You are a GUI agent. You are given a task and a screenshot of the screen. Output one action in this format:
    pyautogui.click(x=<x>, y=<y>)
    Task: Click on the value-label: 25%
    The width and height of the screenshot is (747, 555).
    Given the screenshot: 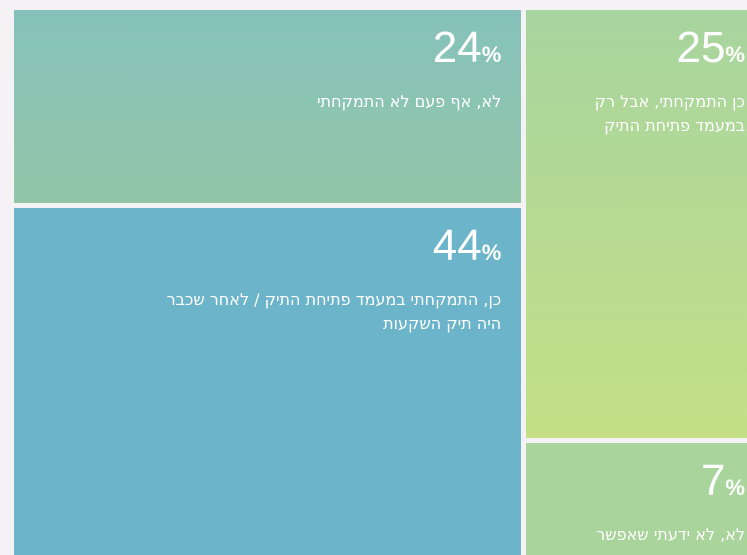 What is the action you would take?
    pyautogui.click(x=710, y=47)
    